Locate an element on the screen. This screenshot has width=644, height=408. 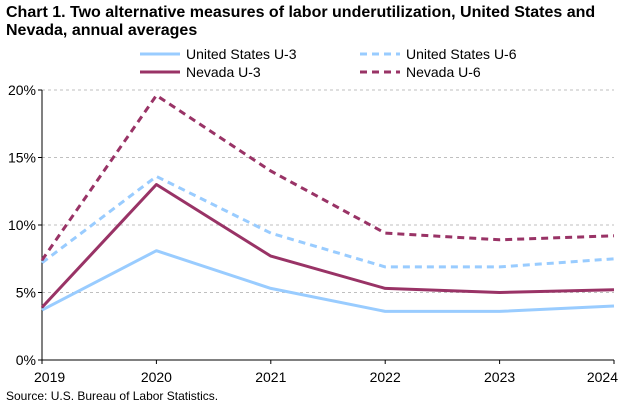
x-tick-label-2021: 2021 is located at coordinates (270, 377).